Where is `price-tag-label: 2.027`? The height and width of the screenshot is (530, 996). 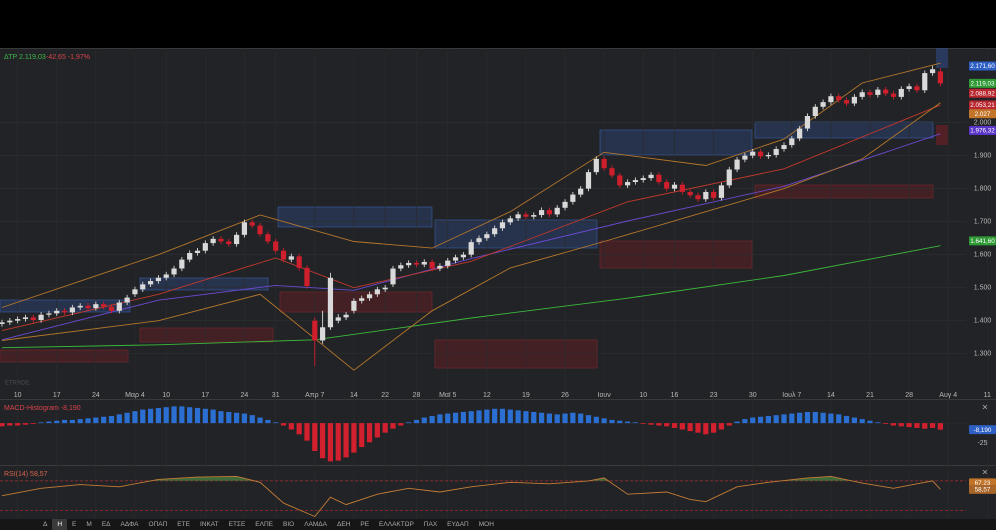 price-tag-label: 2.027 is located at coordinates (983, 114).